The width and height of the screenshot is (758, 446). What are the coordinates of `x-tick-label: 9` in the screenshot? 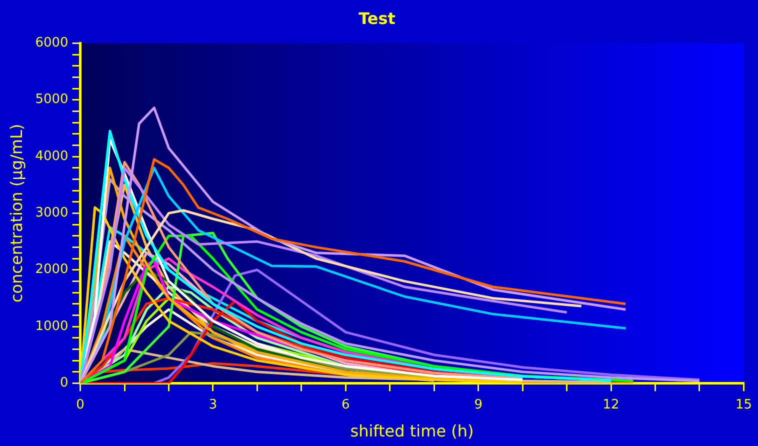 It's located at (478, 404).